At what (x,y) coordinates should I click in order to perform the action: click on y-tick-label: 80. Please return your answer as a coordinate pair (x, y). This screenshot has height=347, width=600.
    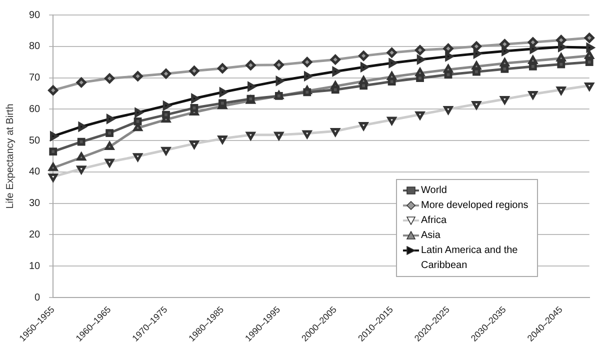
    Looking at the image, I should click on (35, 46).